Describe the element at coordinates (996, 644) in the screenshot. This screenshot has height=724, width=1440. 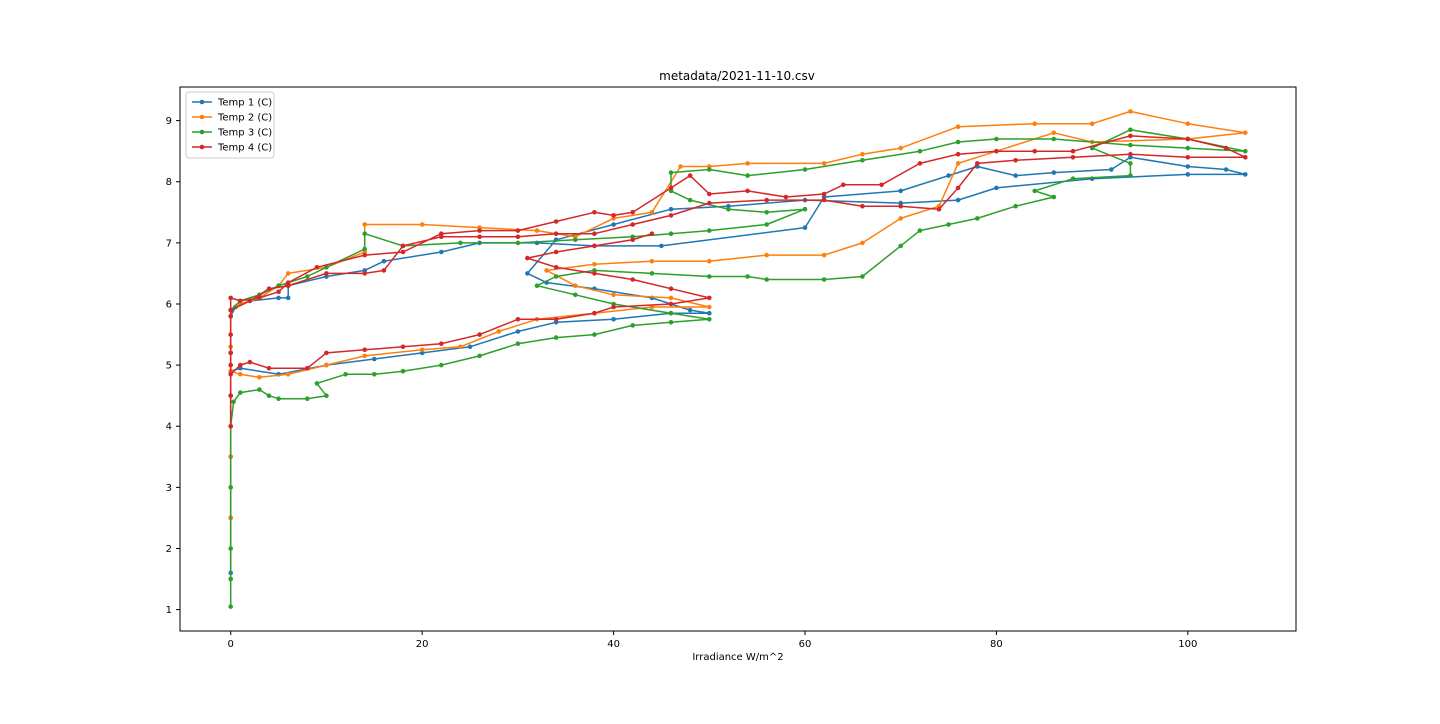
I see `x-tick-label-80: 80` at that location.